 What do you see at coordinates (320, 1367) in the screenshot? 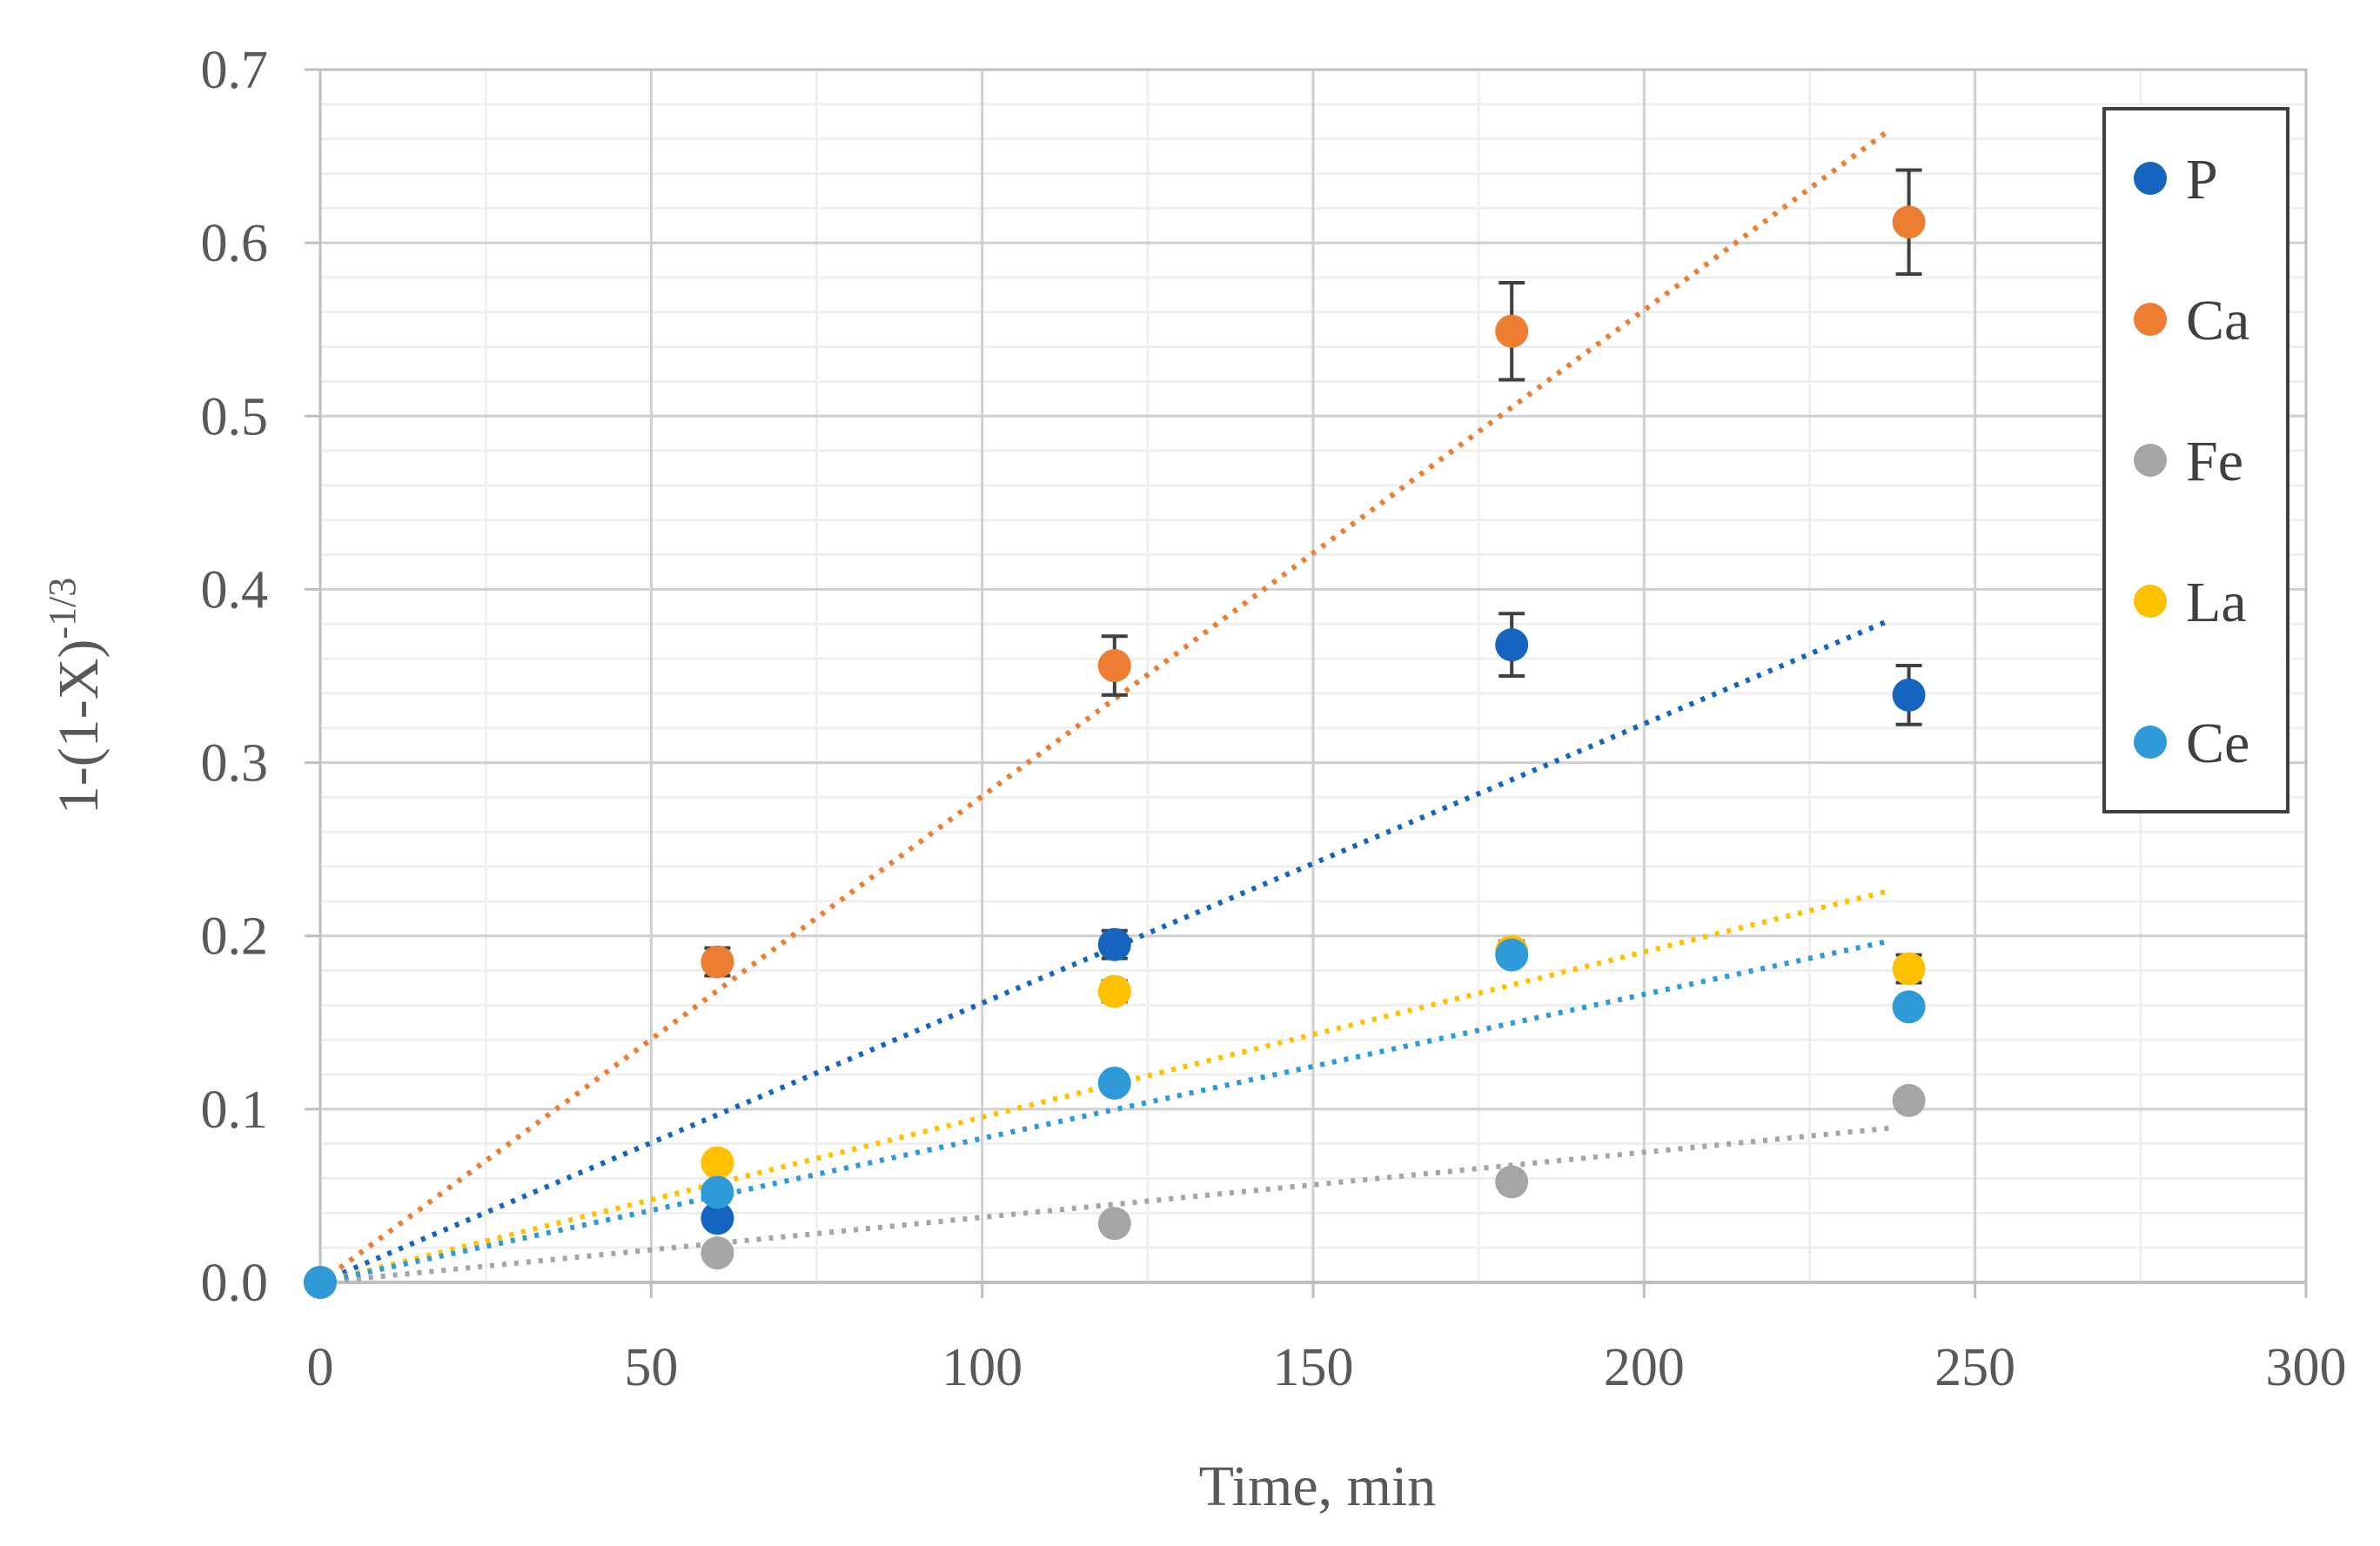
I see `x-tick-label: 0` at bounding box center [320, 1367].